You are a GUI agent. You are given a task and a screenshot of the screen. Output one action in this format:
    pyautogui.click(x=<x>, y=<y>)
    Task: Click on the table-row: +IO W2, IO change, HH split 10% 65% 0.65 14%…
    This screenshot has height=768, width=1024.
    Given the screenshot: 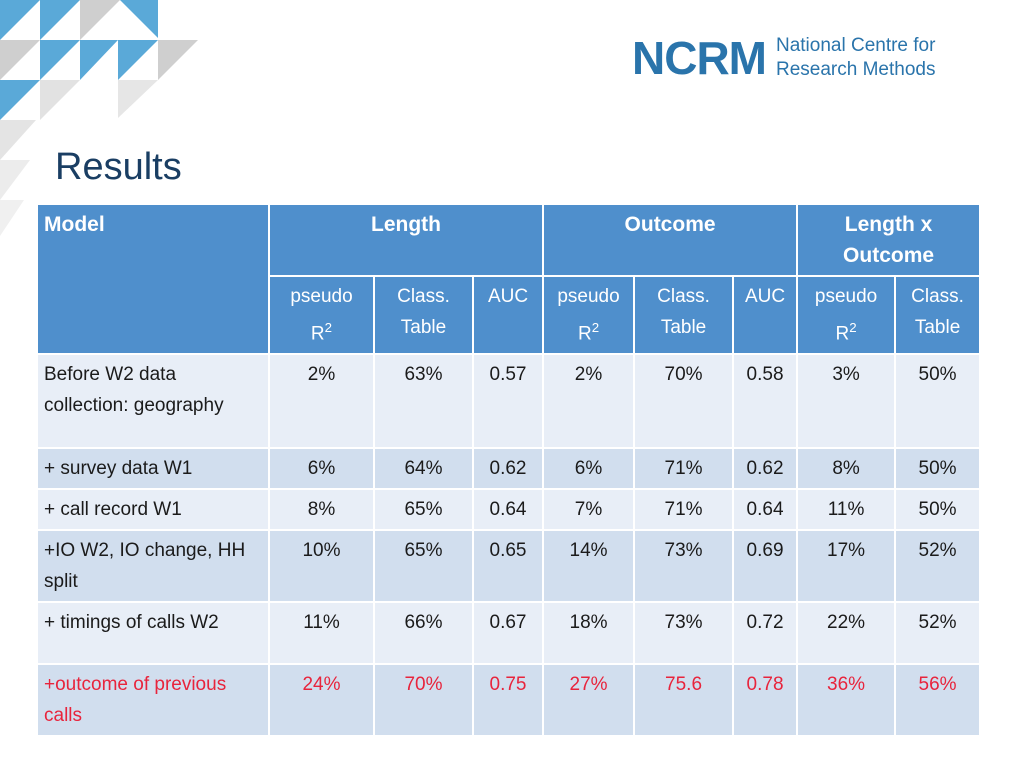 What is the action you would take?
    pyautogui.click(x=509, y=566)
    